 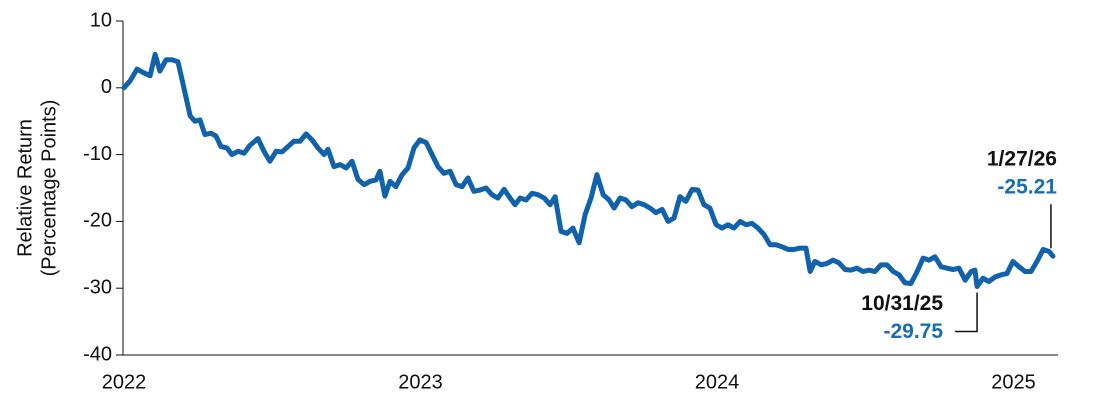 What do you see at coordinates (97, 221) in the screenshot?
I see `y-tick-label: -20` at bounding box center [97, 221].